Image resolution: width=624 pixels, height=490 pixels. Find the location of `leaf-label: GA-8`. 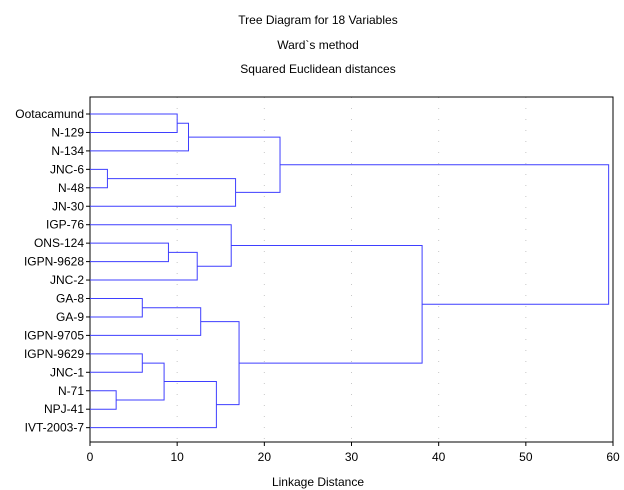

leaf-label: GA-8 is located at coordinates (70, 299).